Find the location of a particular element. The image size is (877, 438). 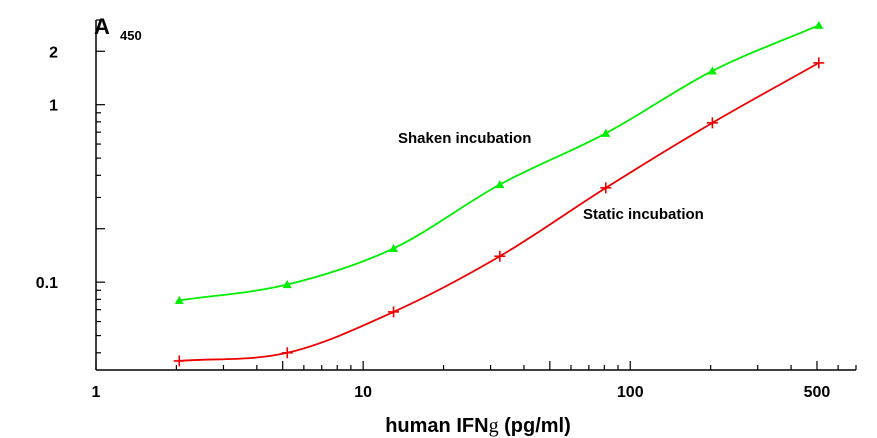

series-label-static: Static incubation is located at coordinates (643, 214).